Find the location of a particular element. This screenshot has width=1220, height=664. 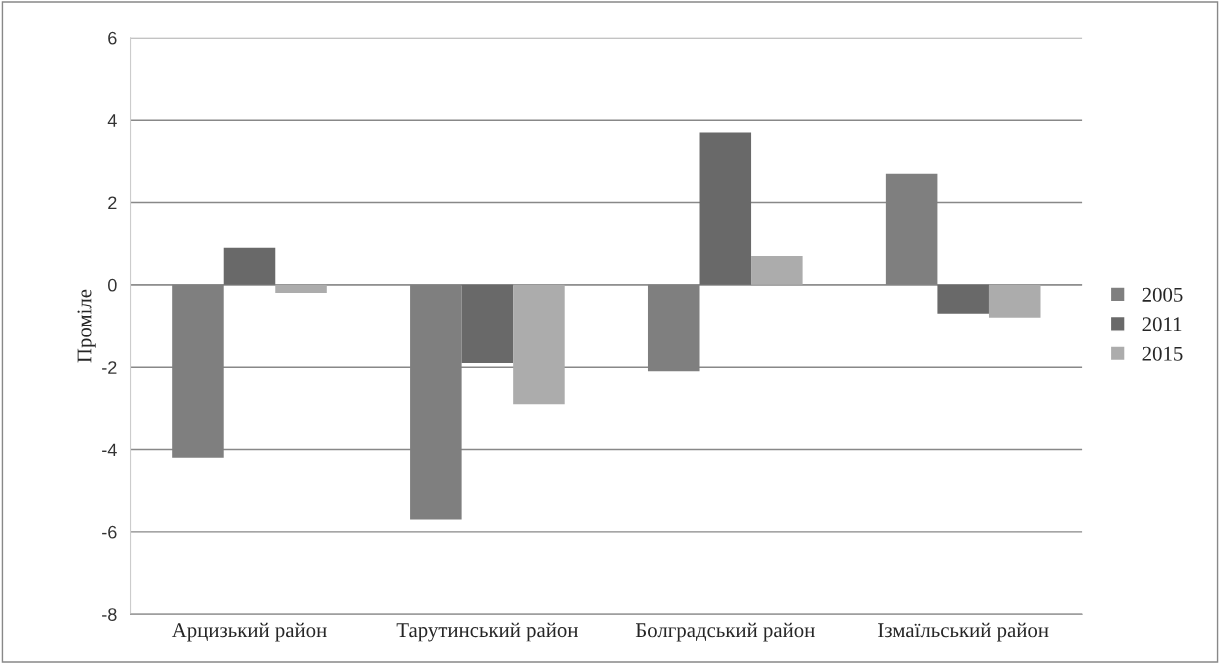

legend-label: 2015 is located at coordinates (1162, 353).